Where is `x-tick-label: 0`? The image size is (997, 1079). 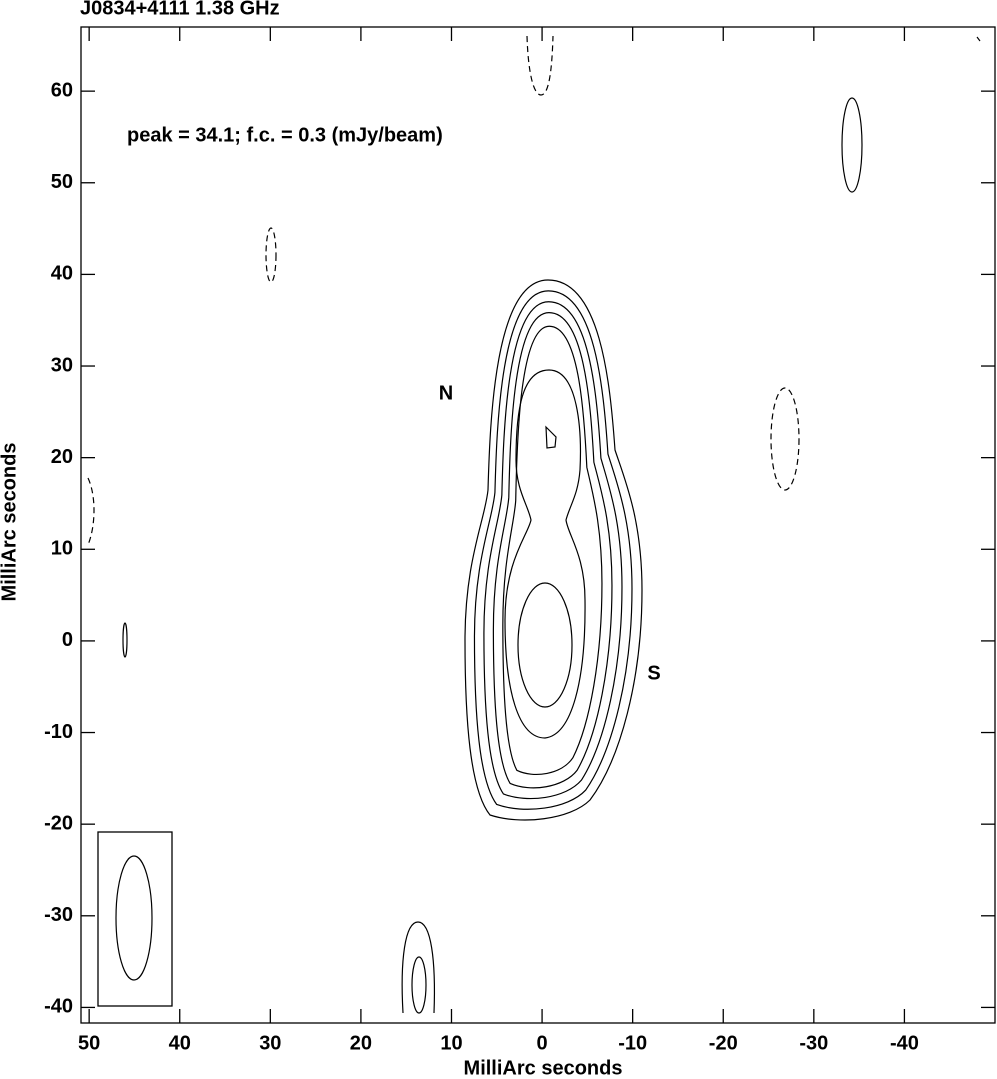
x-tick-label: 0 is located at coordinates (542, 1043).